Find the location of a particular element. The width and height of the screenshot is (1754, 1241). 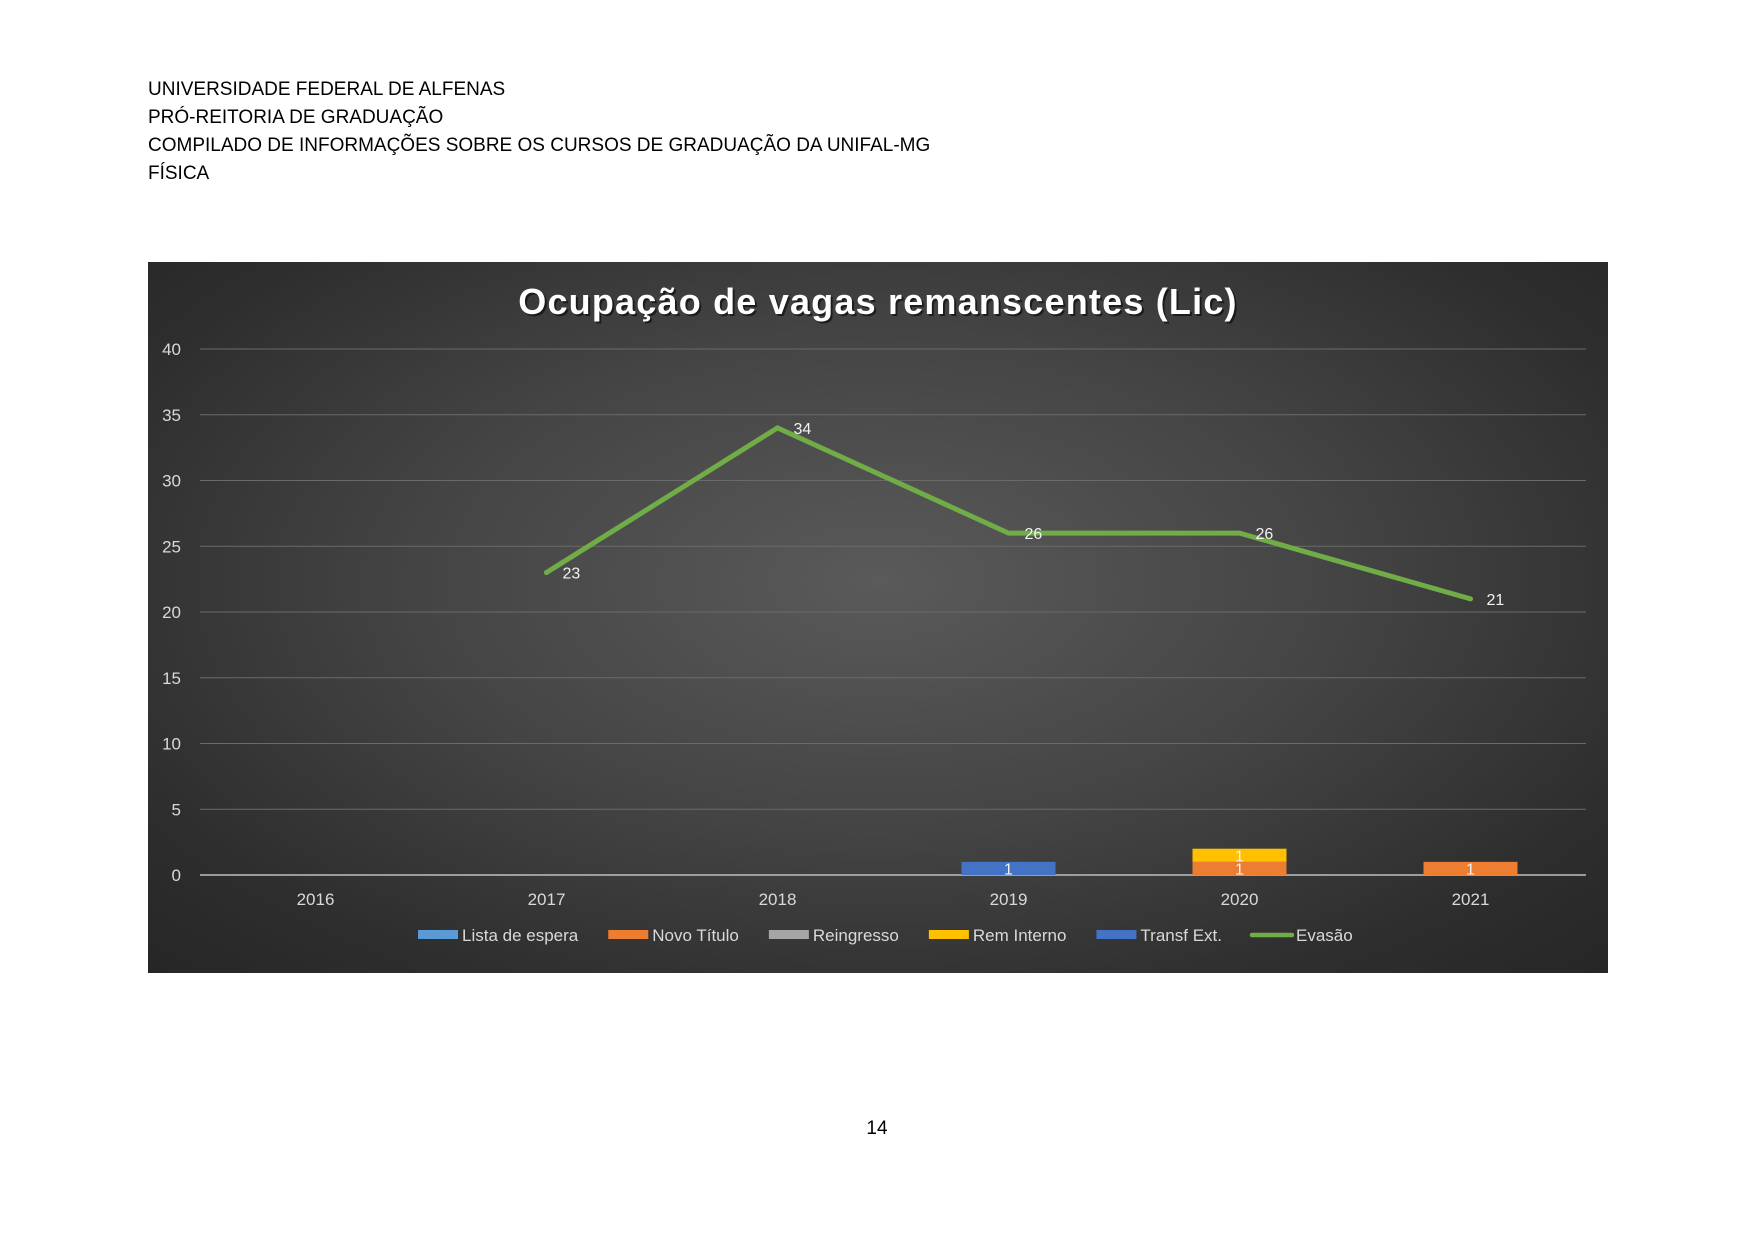

line-data-label: 23 is located at coordinates (572, 574).